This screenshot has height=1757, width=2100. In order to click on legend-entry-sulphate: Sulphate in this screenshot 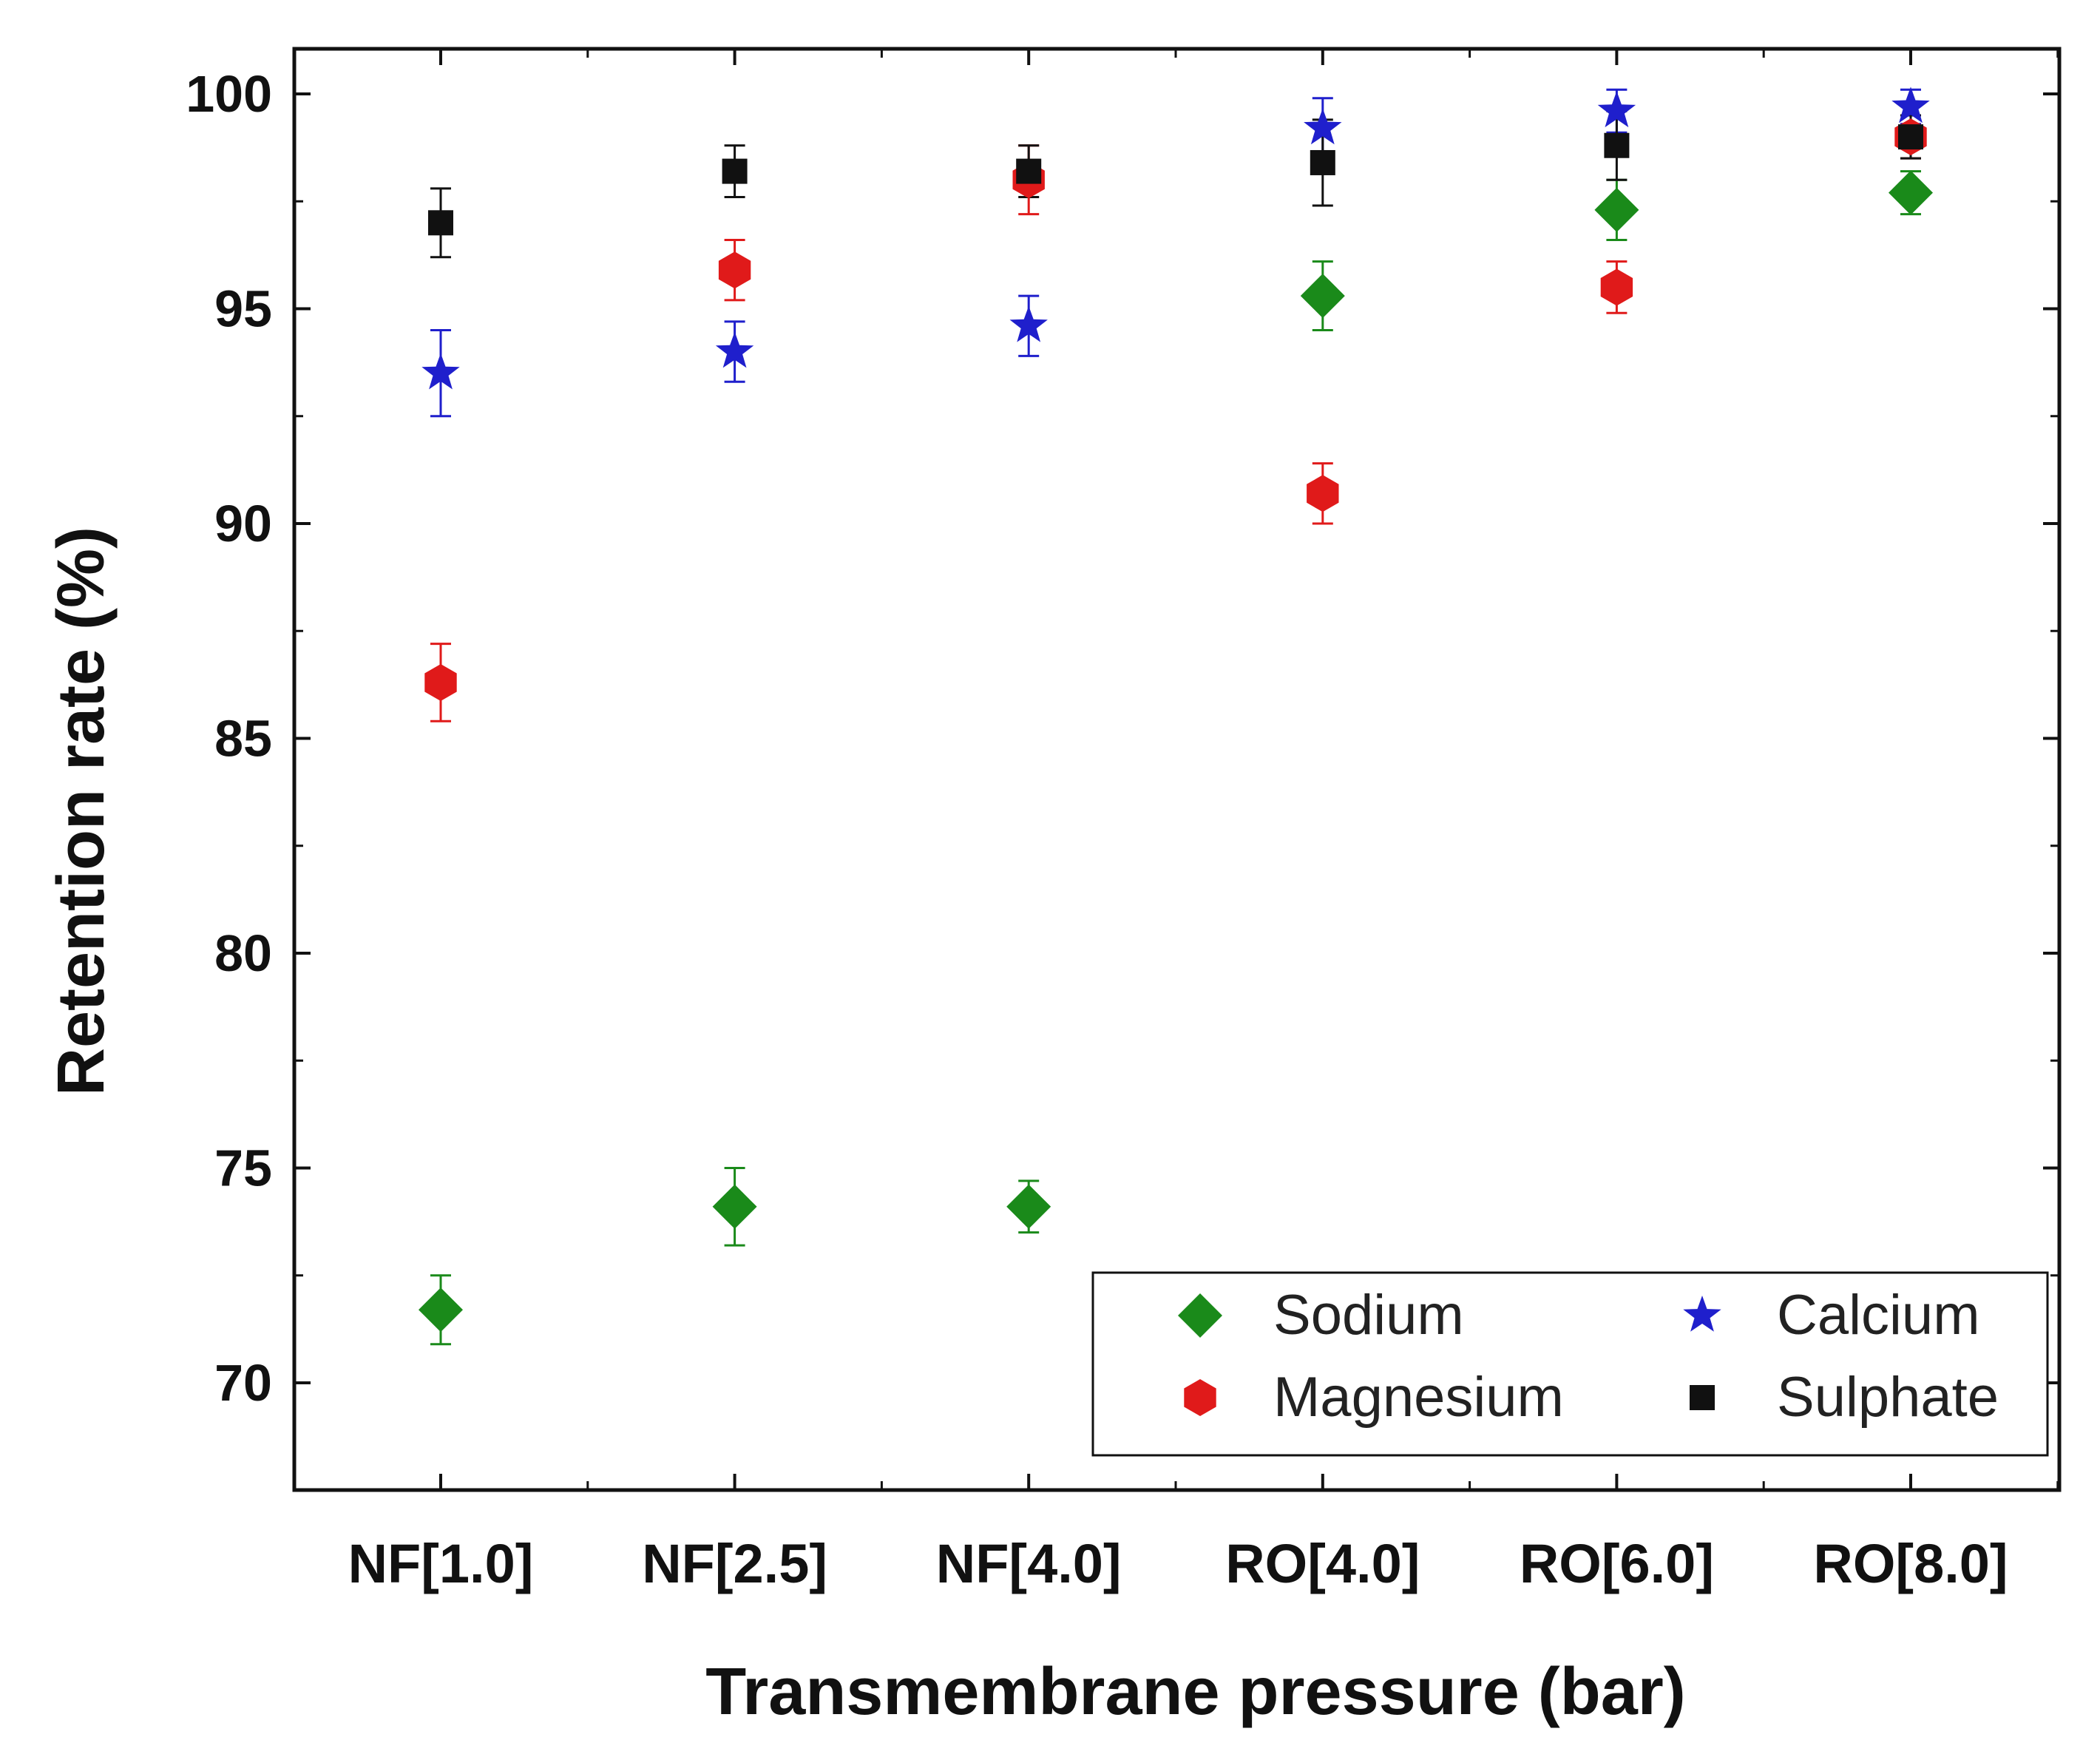, I will do `click(1844, 1397)`.